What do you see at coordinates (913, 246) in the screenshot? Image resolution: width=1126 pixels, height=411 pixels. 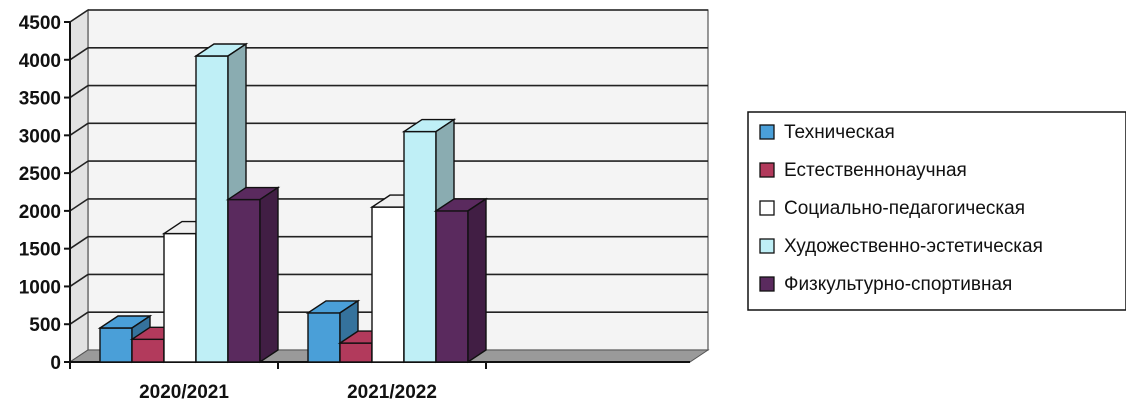 I see `legend-label: Художественно-эстетическая` at bounding box center [913, 246].